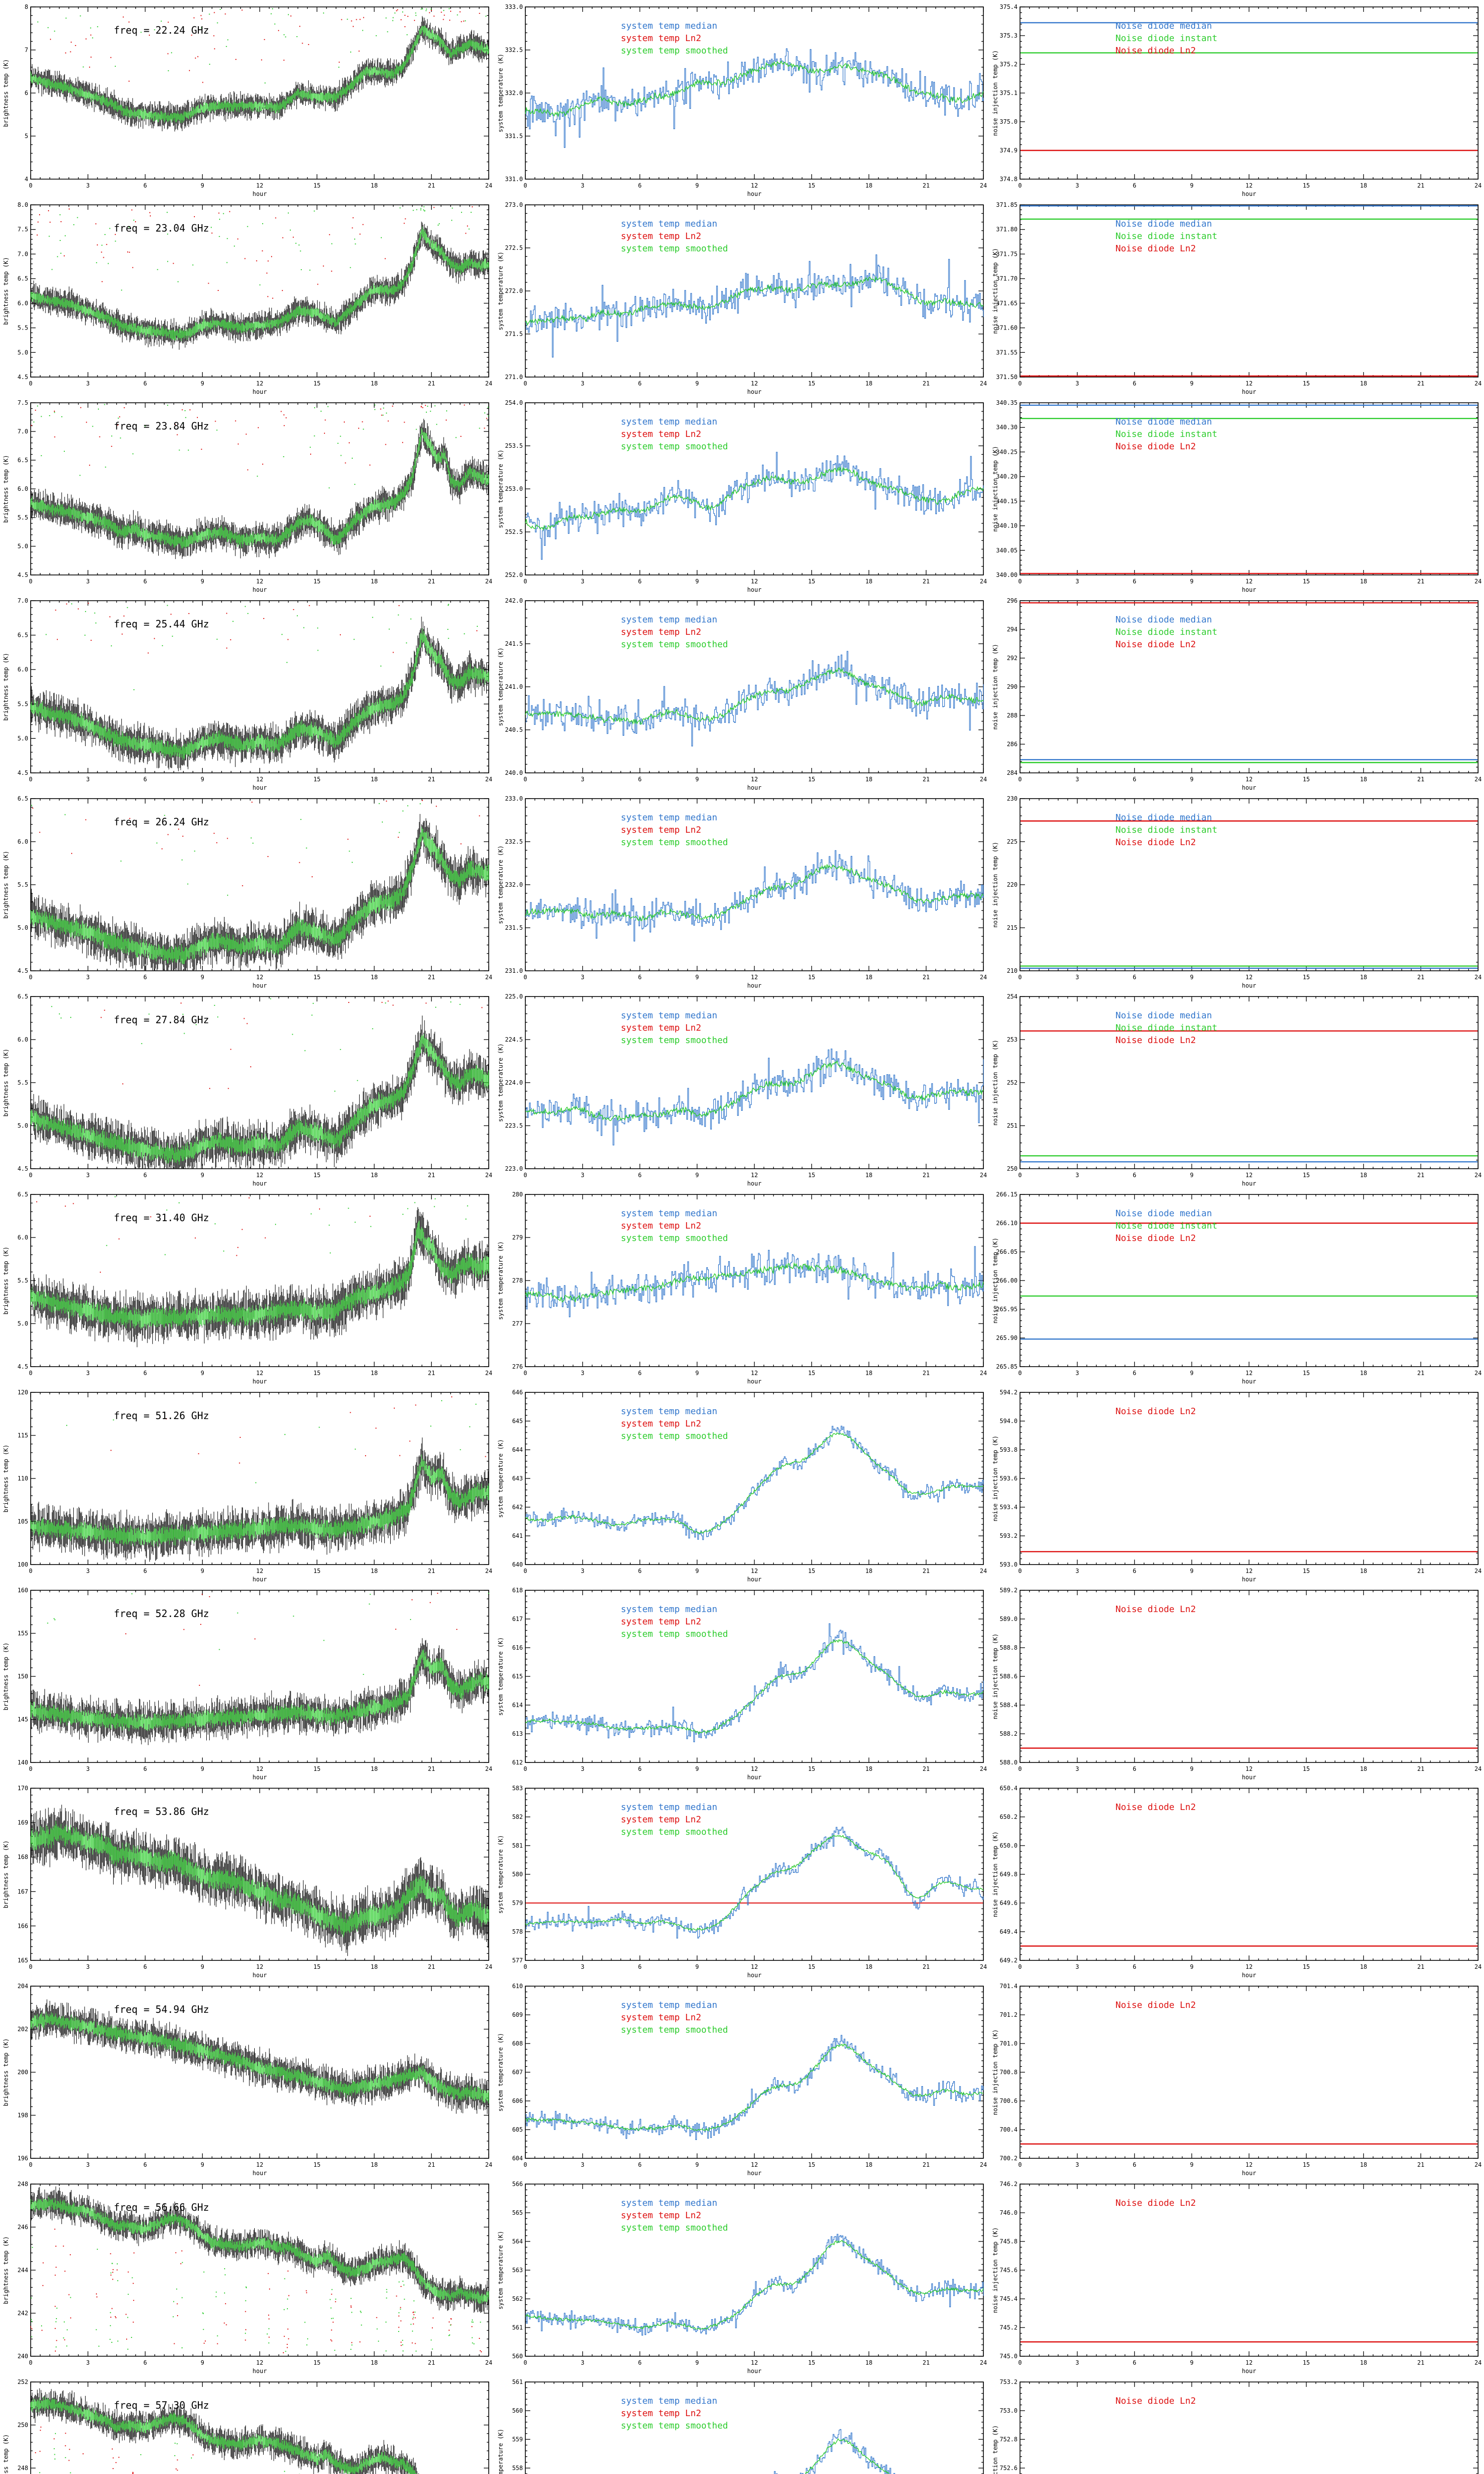  I want to click on y-tick-label: 371.60, so click(1007, 329).